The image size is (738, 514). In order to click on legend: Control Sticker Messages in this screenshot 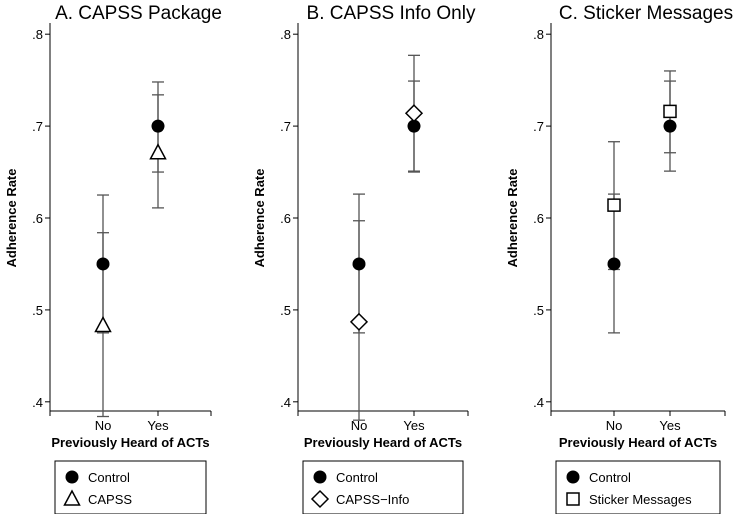, I will do `click(638, 487)`.